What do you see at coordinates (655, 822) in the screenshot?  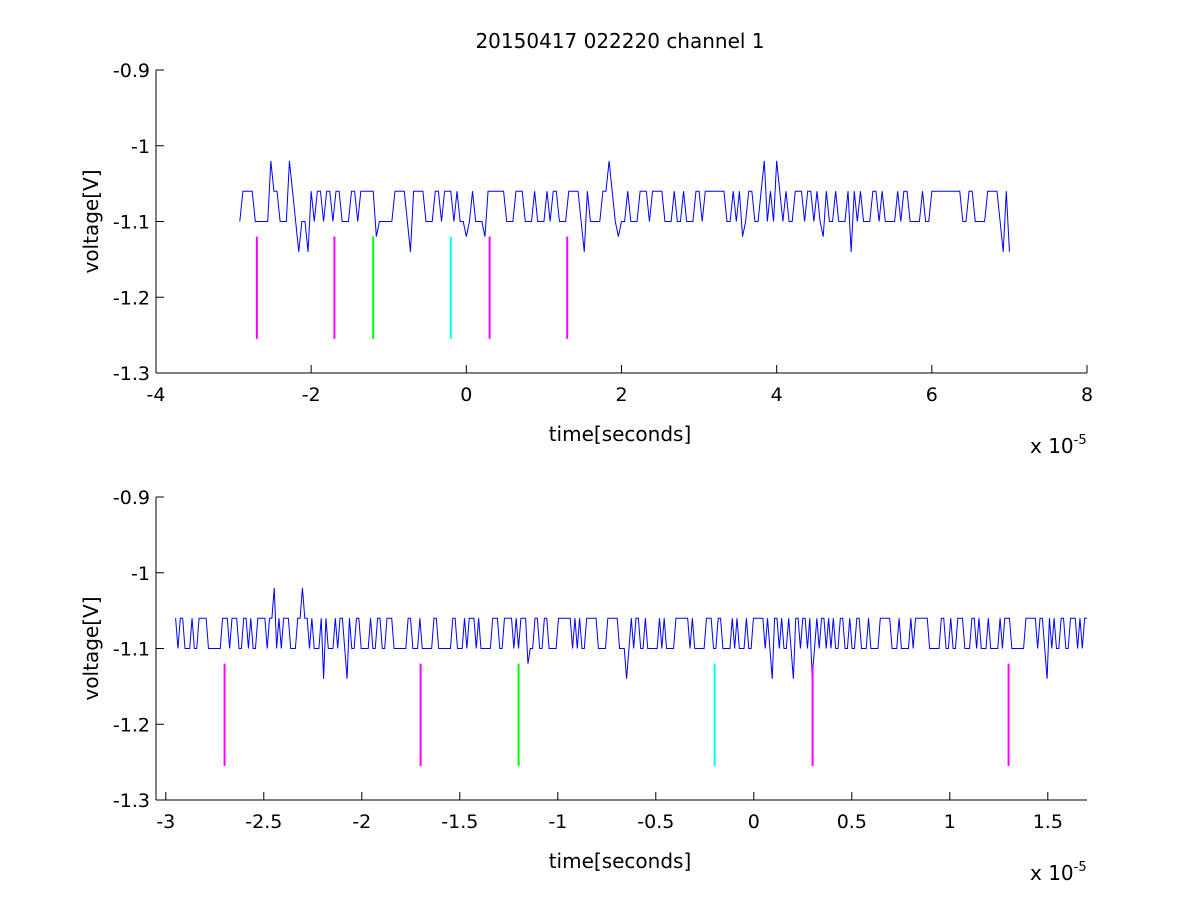 I see `x-tick-label: -0.5` at bounding box center [655, 822].